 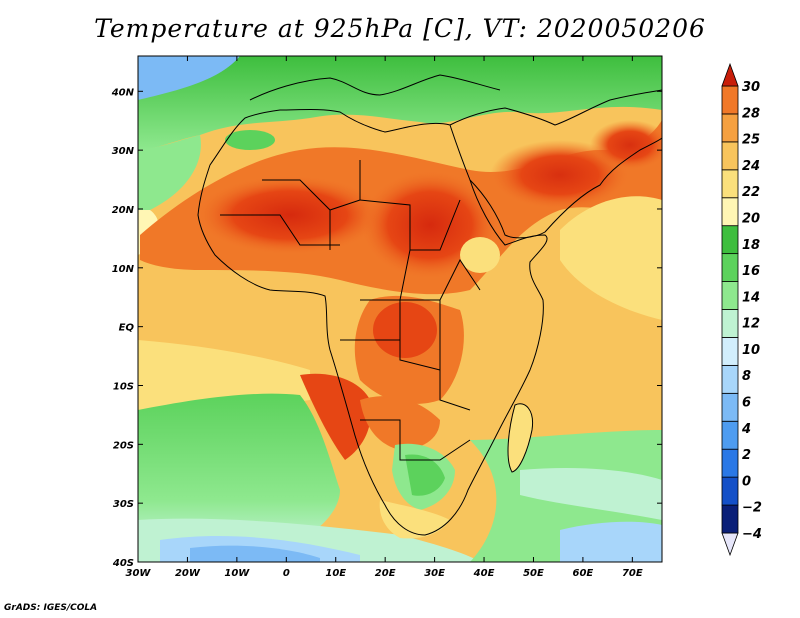 I want to click on credit-label: GrADS: IGES/COLA, so click(x=51, y=608).